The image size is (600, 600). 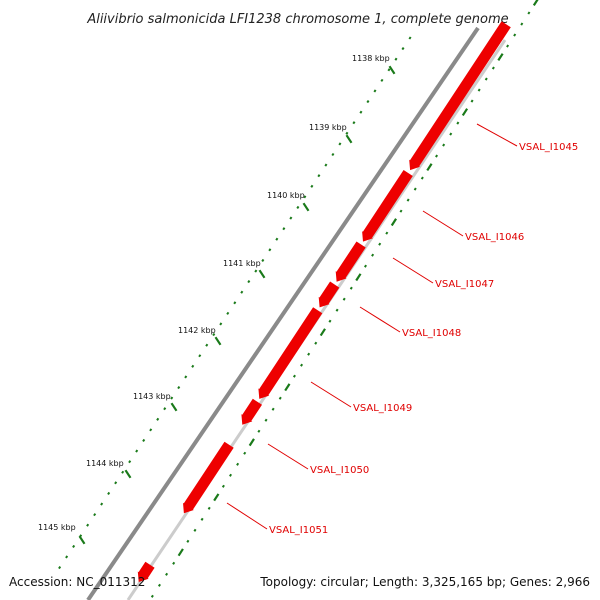 I want to click on gene-label: VSAL_I1046, so click(x=494, y=237).